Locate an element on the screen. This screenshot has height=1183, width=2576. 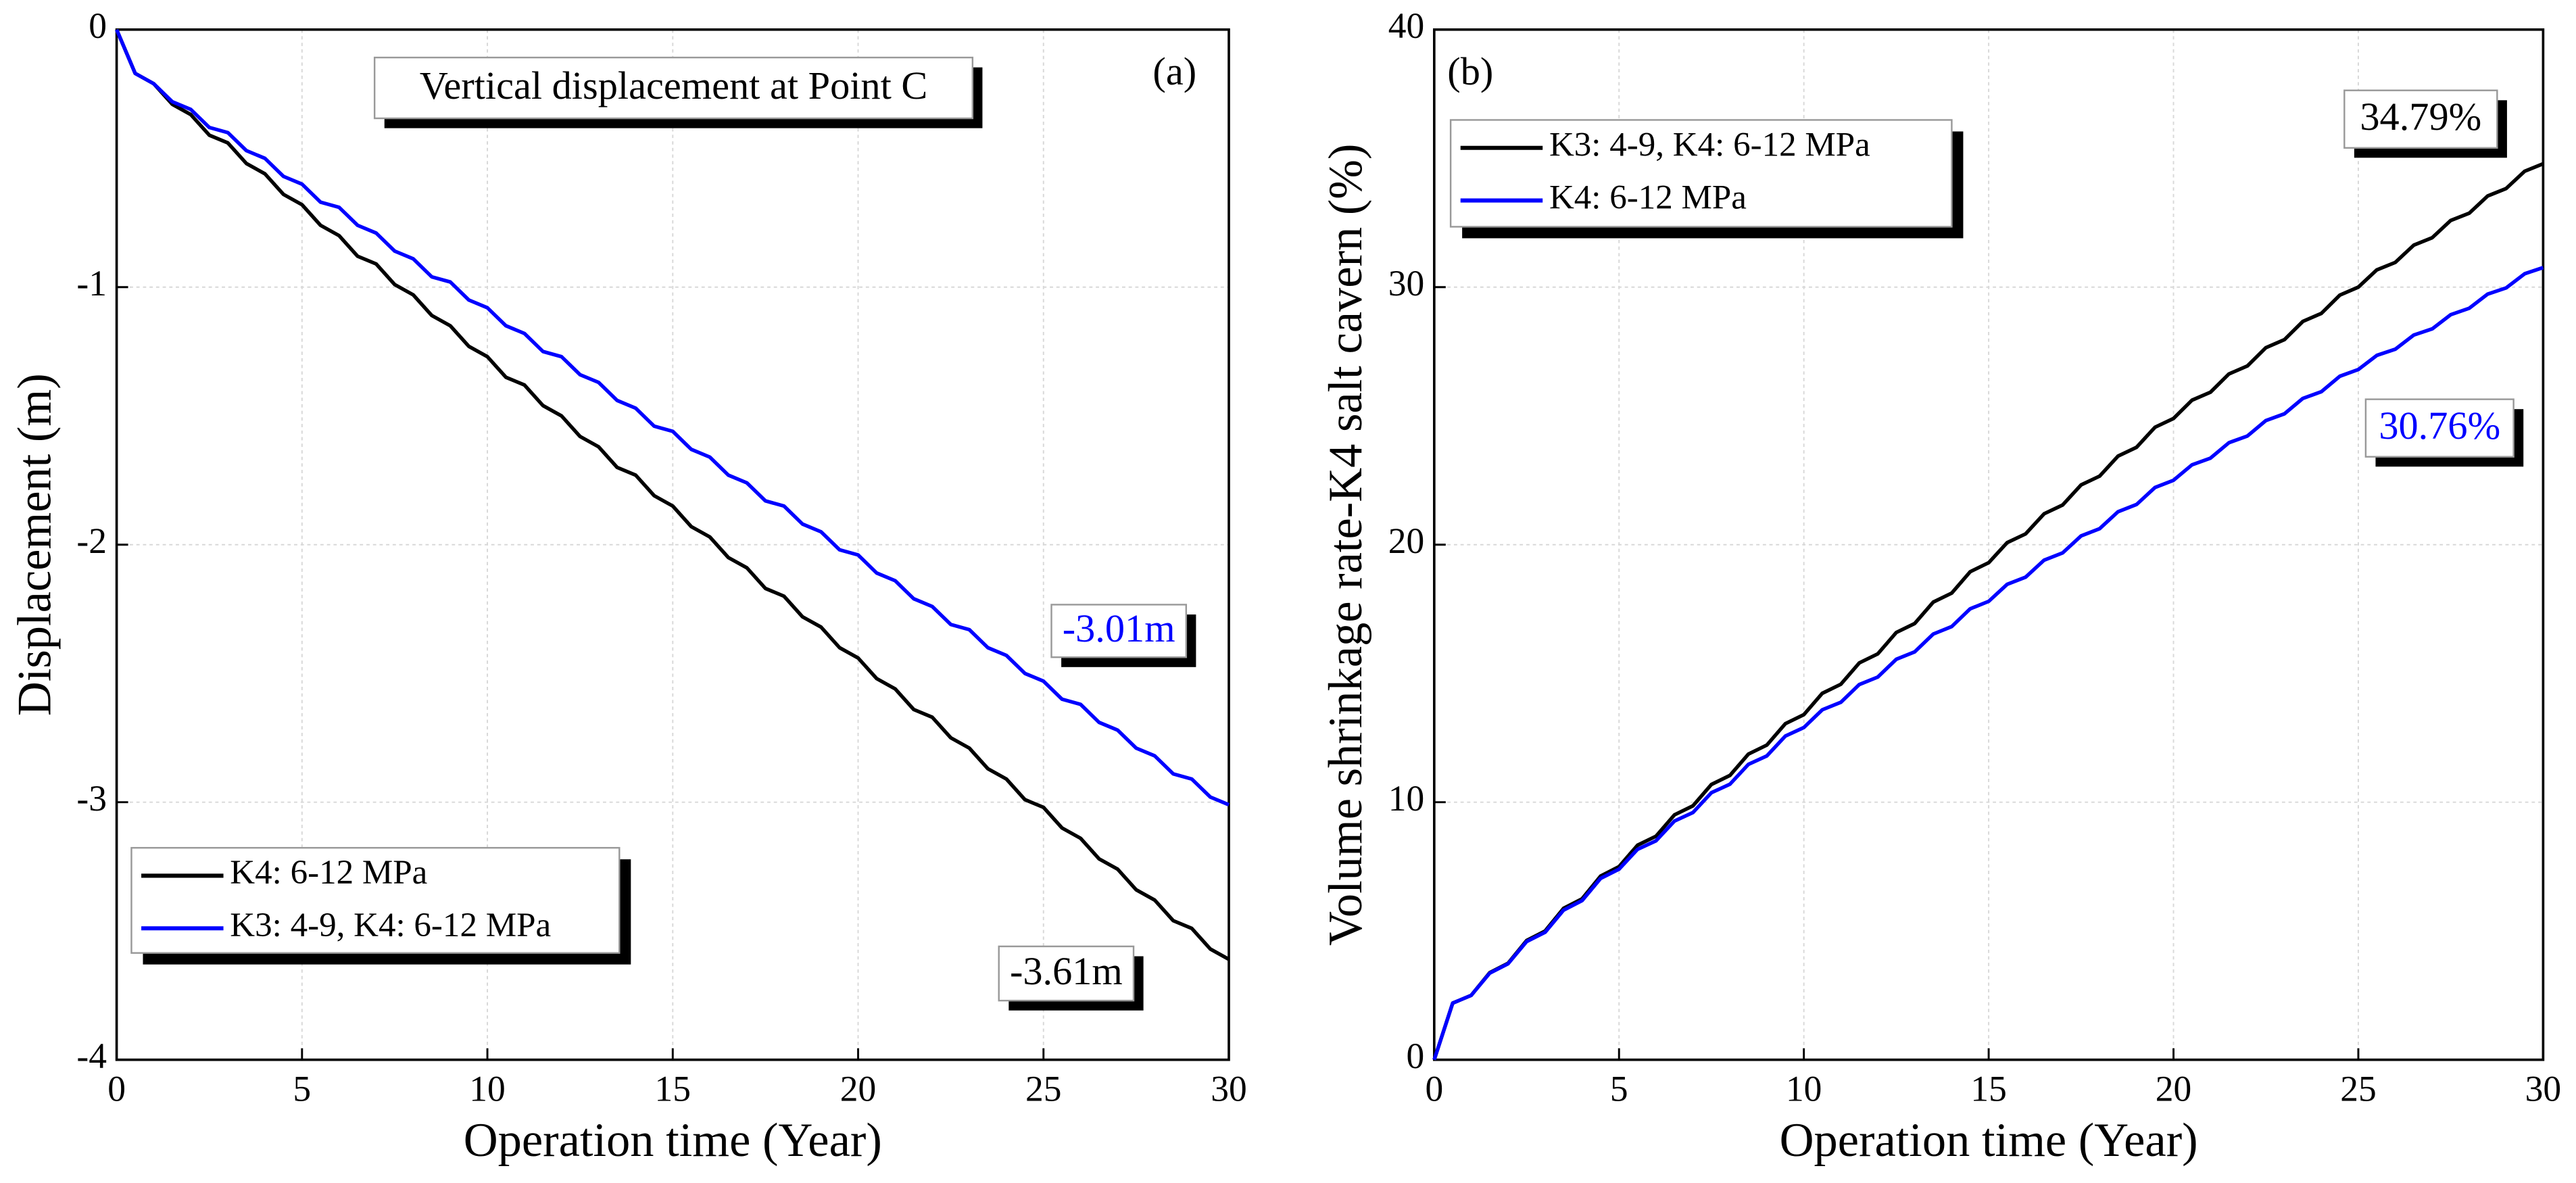
annotation: -3.61m is located at coordinates (1066, 971).